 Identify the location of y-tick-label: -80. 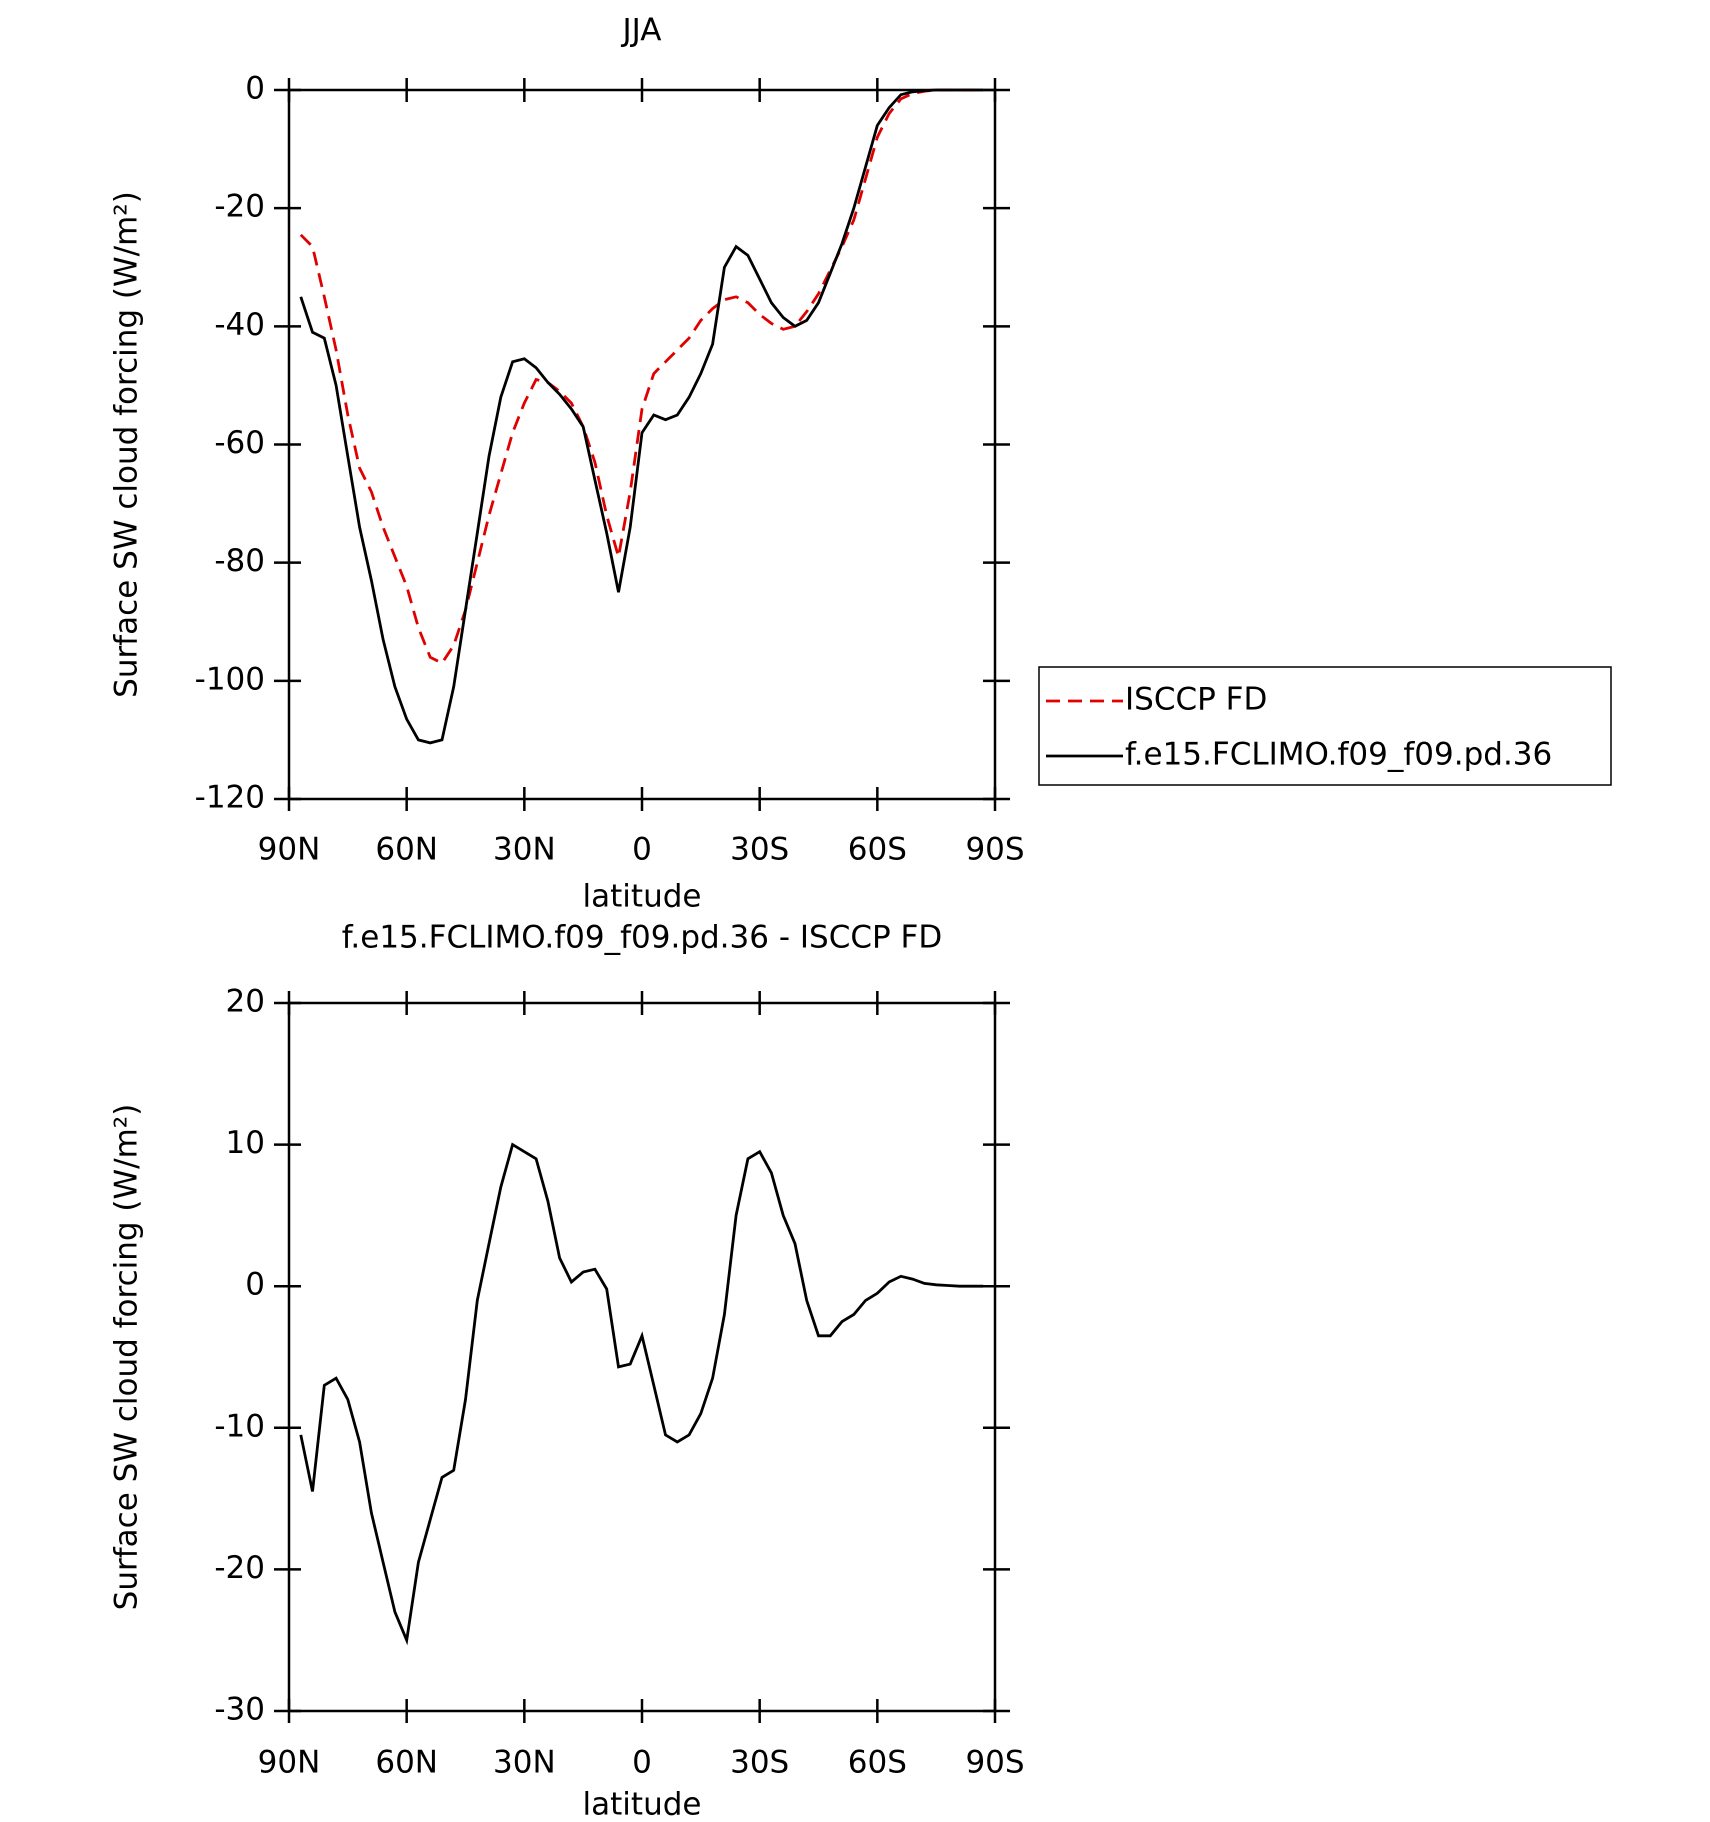
(239, 561).